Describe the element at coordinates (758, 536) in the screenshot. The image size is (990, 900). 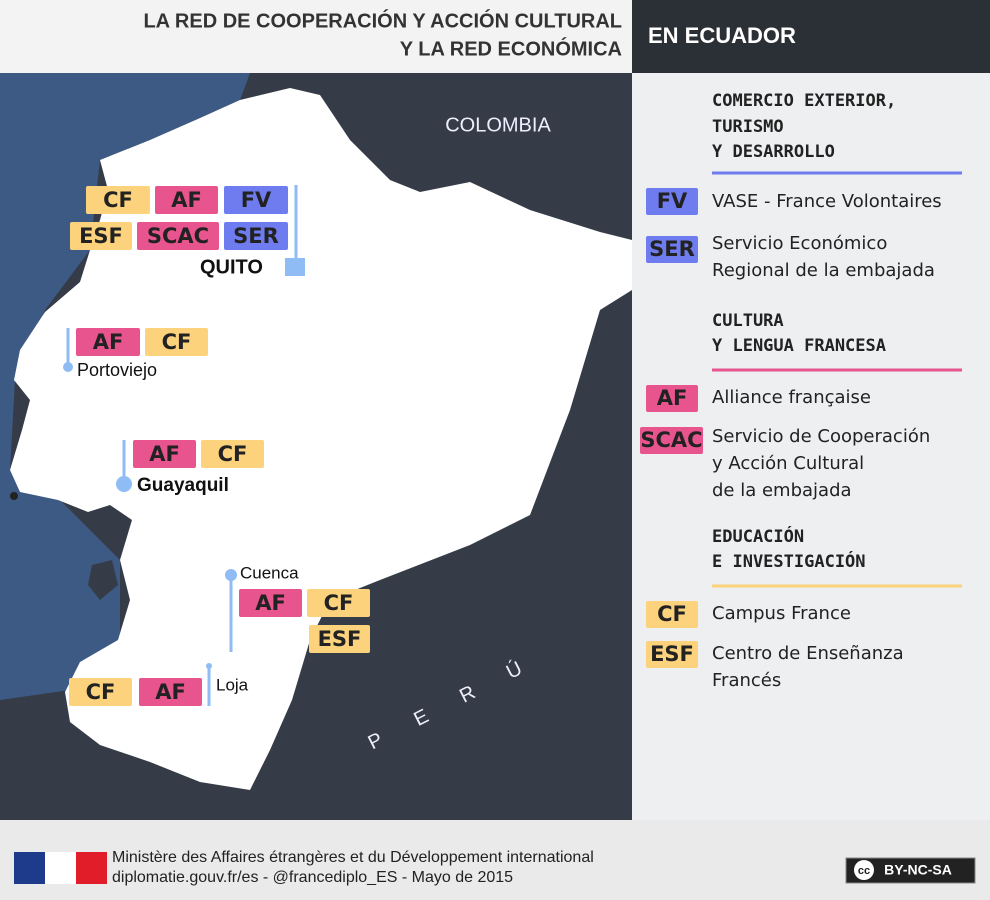
I see `section-title: EDUCACIÓN` at that location.